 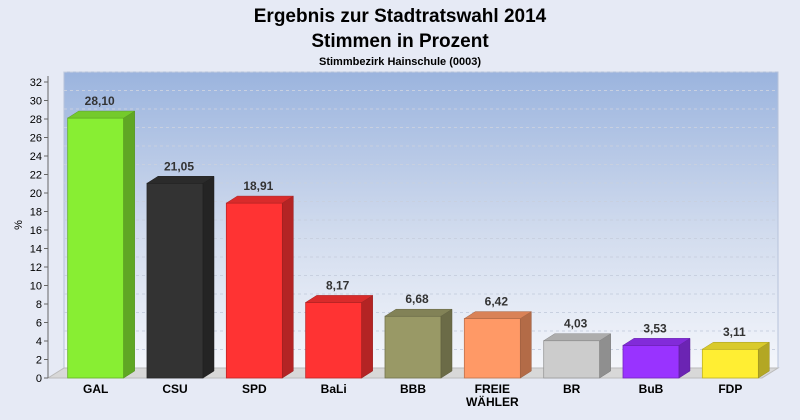 I want to click on y-tick-label: 26, so click(x=36, y=139).